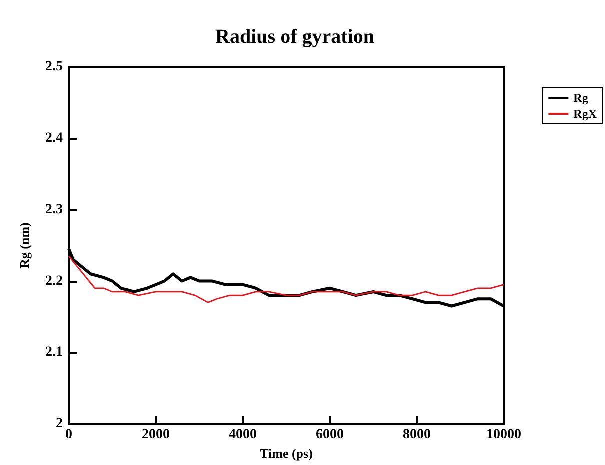 Image resolution: width=605 pixels, height=465 pixels. I want to click on y-tick-label: 2.2, so click(54, 281).